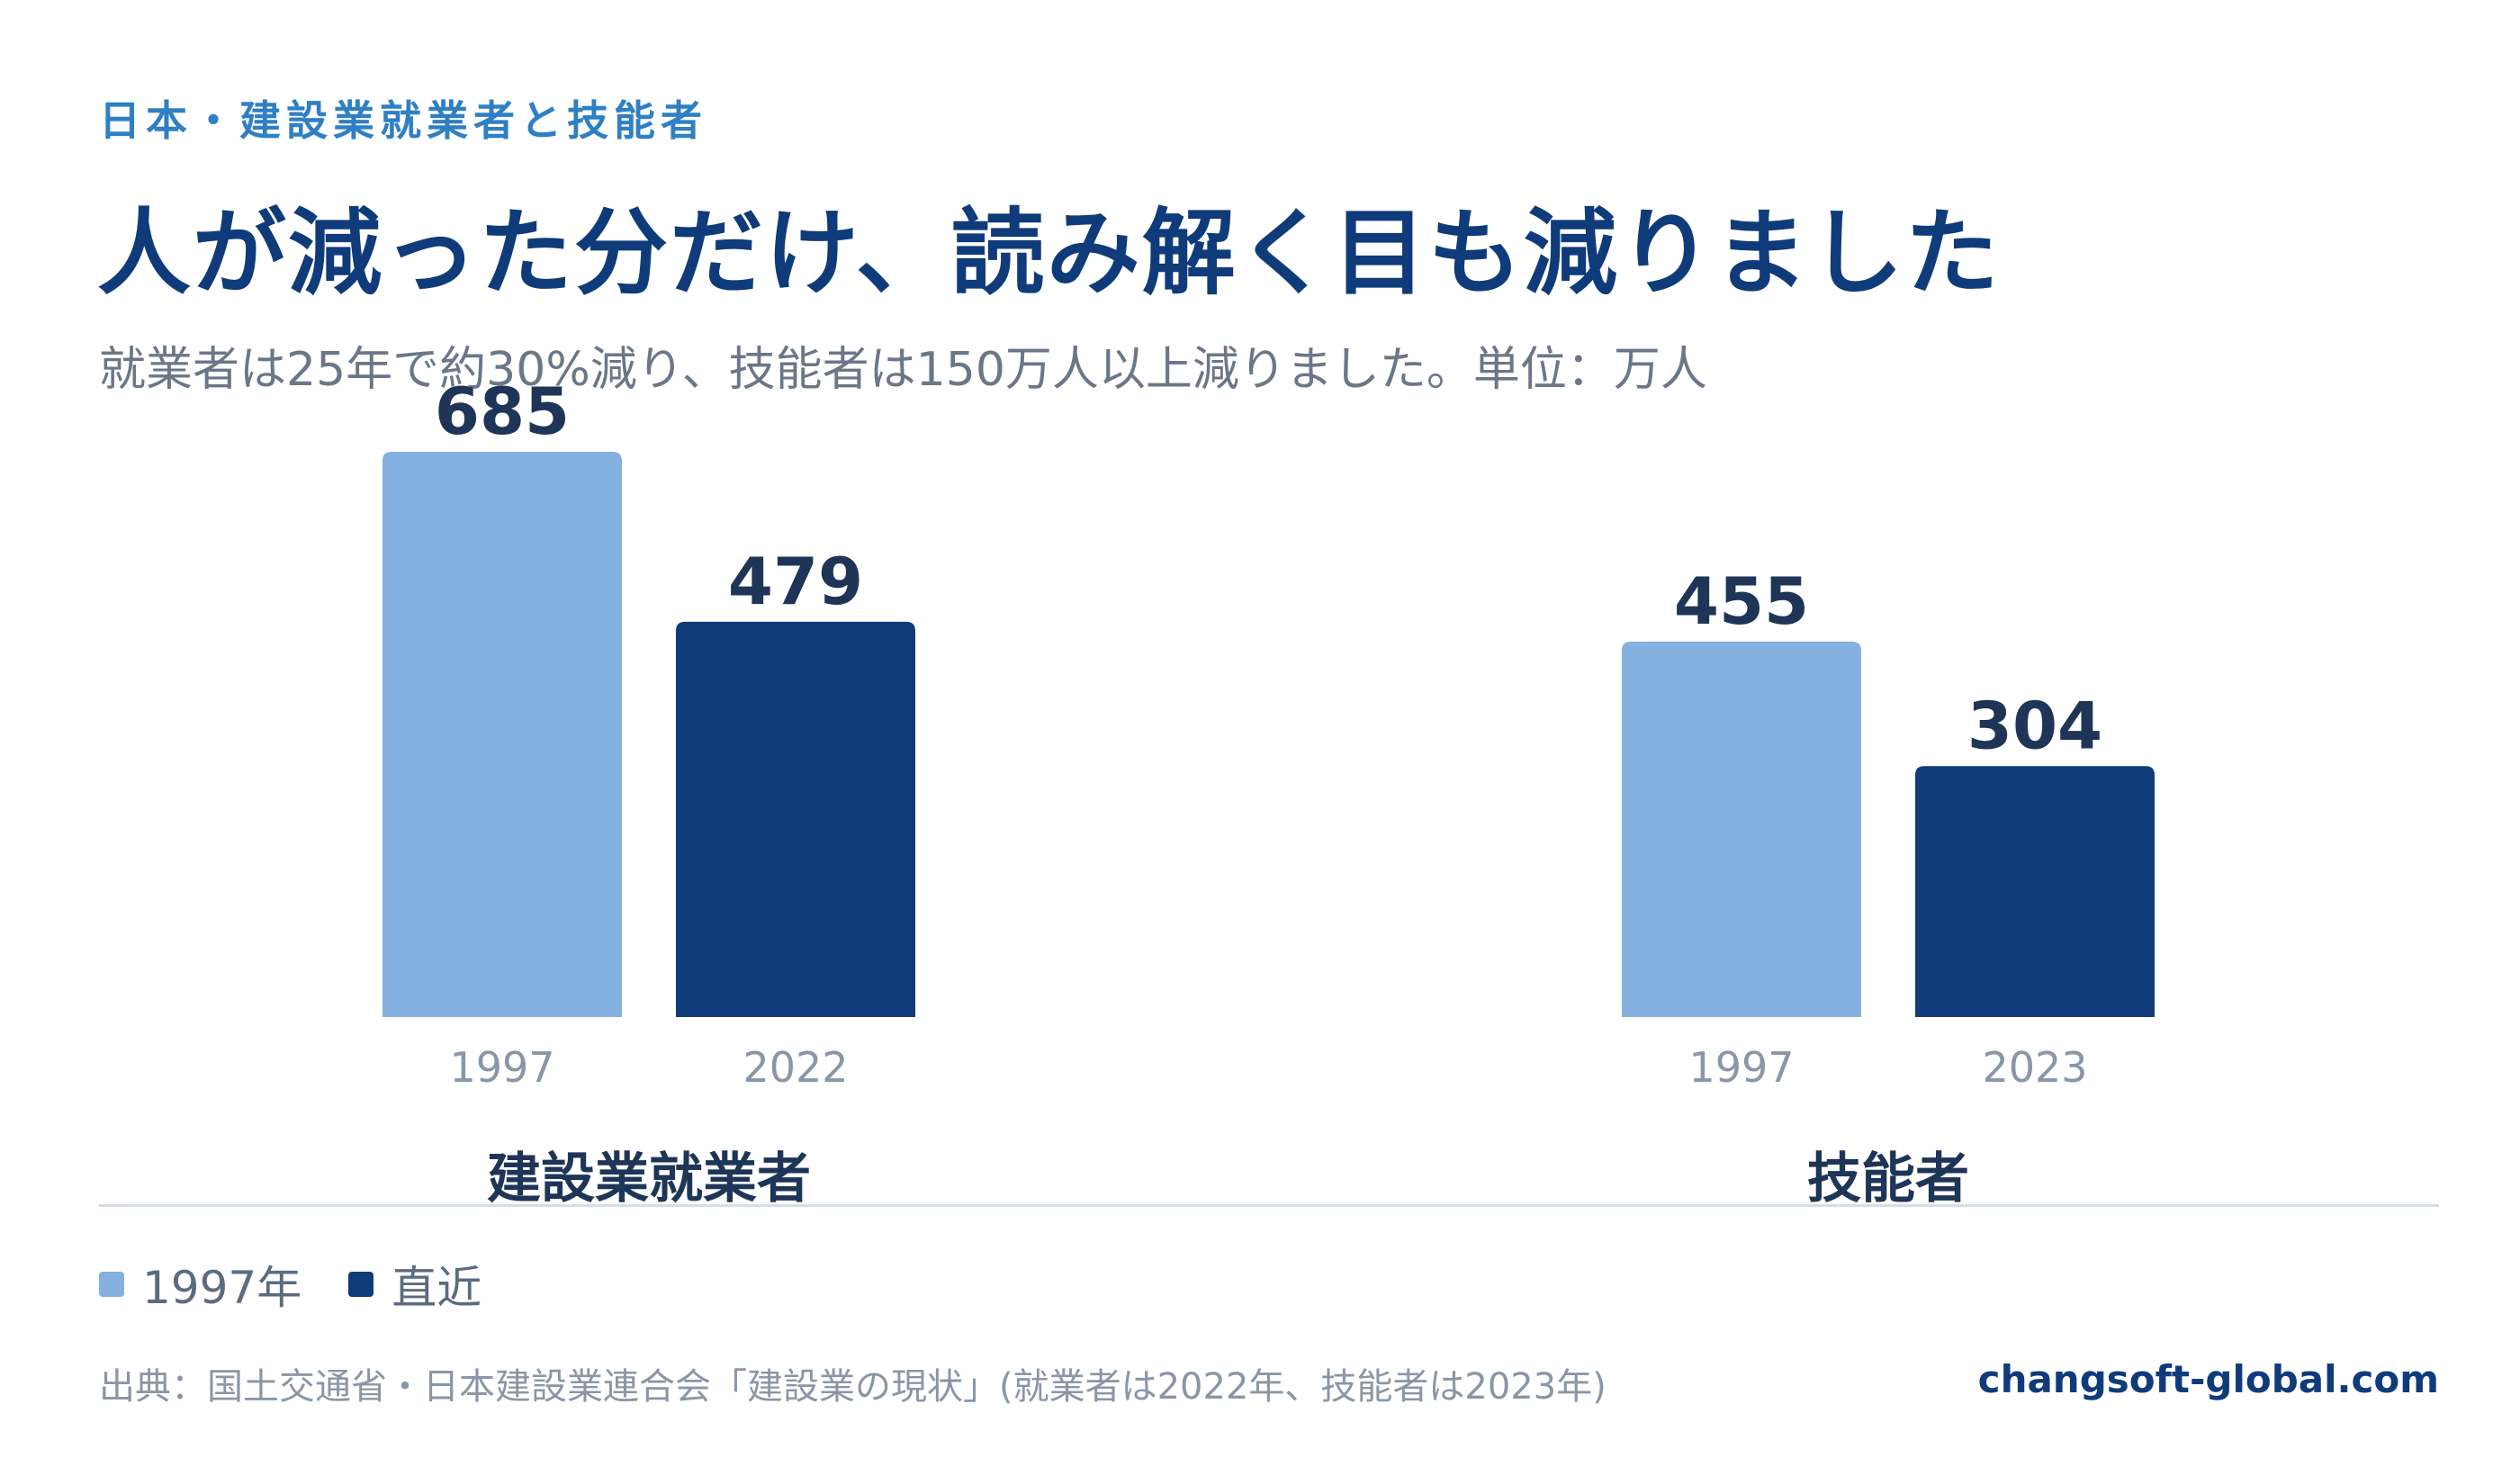  Describe the element at coordinates (649, 1177) in the screenshot. I see `group-label: 建設業就業者` at that location.